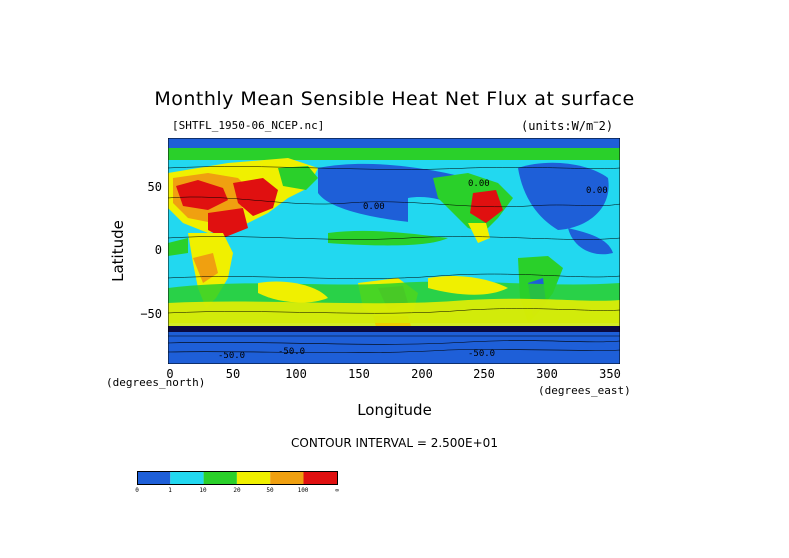  Describe the element at coordinates (170, 374) in the screenshot. I see `x-tick-label: 0` at that location.